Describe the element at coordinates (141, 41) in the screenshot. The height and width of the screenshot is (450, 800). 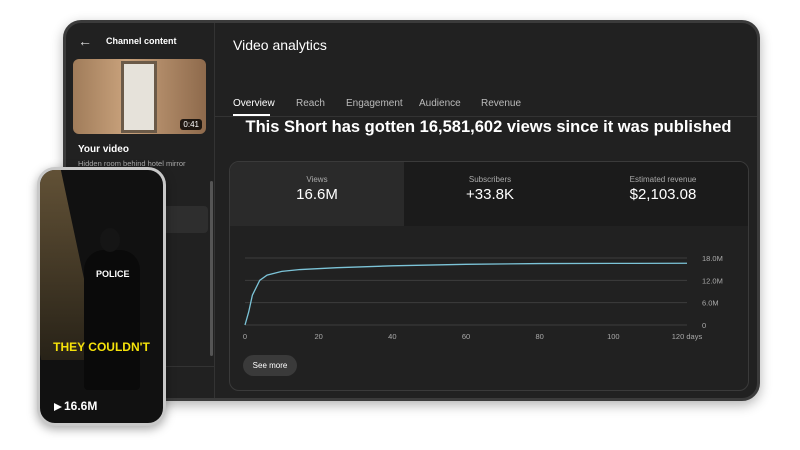
I see `sidebar-title: Channel content` at that location.